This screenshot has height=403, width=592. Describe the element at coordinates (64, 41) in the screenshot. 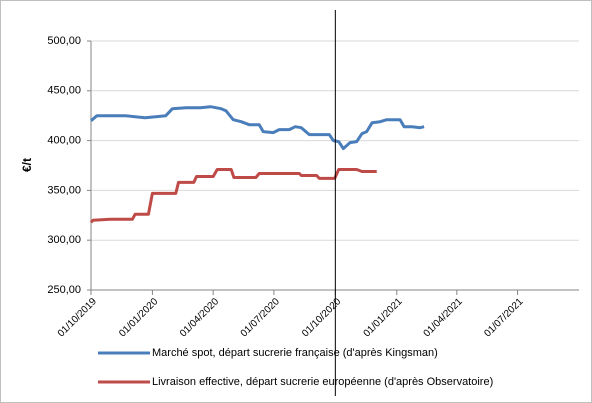

I see `y-tick-label: 500,00` at that location.